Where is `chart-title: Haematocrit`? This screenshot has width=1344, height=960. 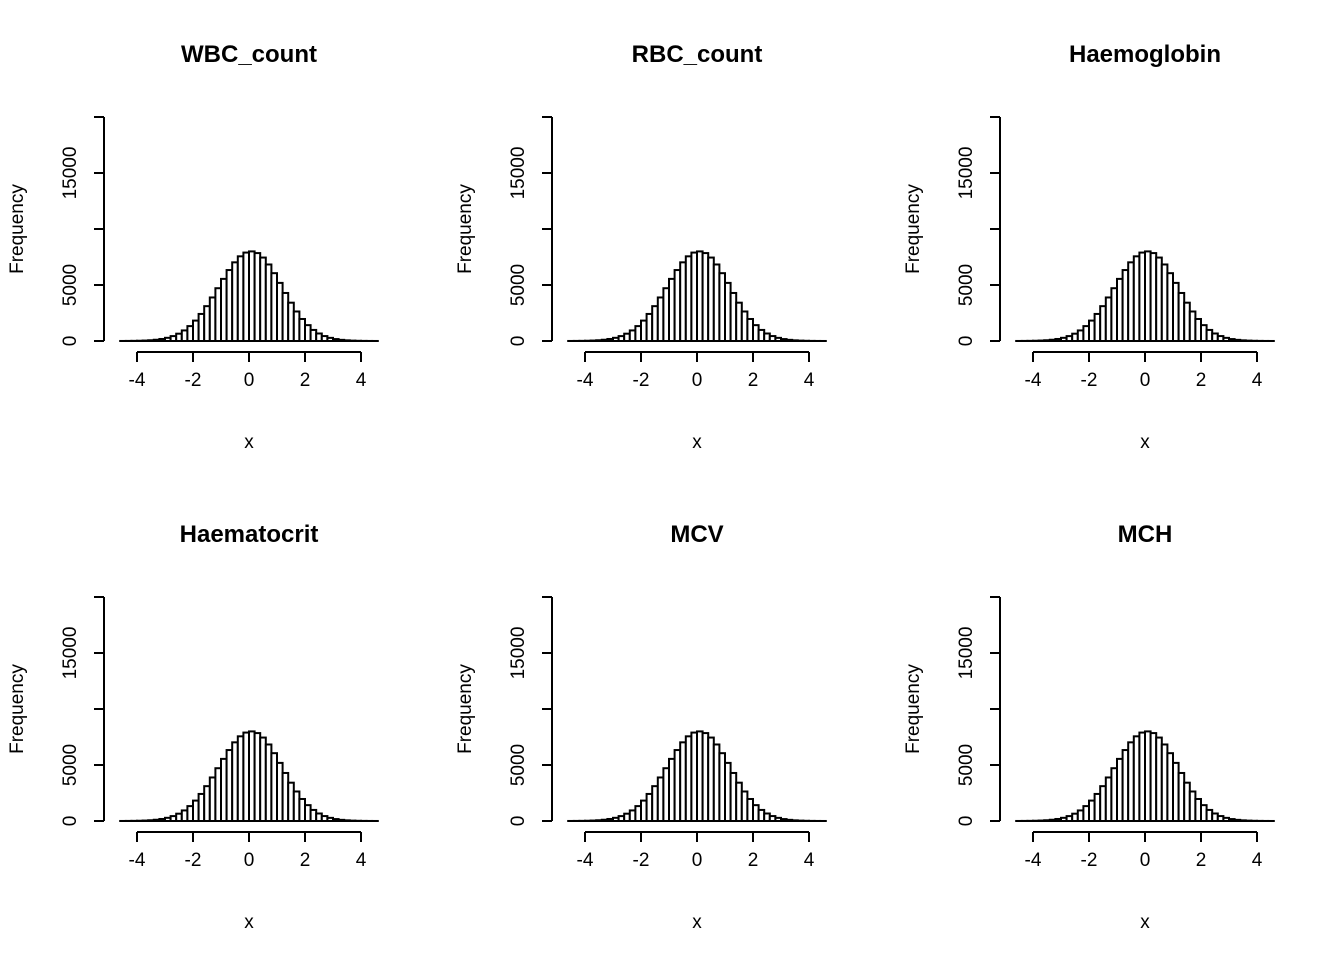
chart-title: Haematocrit is located at coordinates (249, 534).